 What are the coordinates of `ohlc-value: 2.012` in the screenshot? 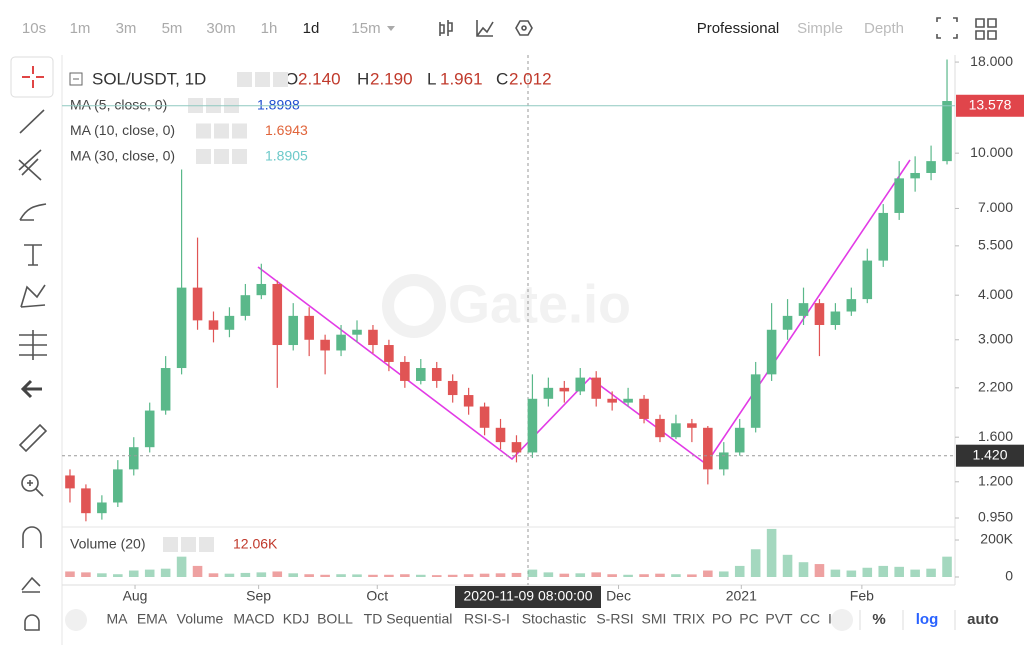 It's located at (530, 78).